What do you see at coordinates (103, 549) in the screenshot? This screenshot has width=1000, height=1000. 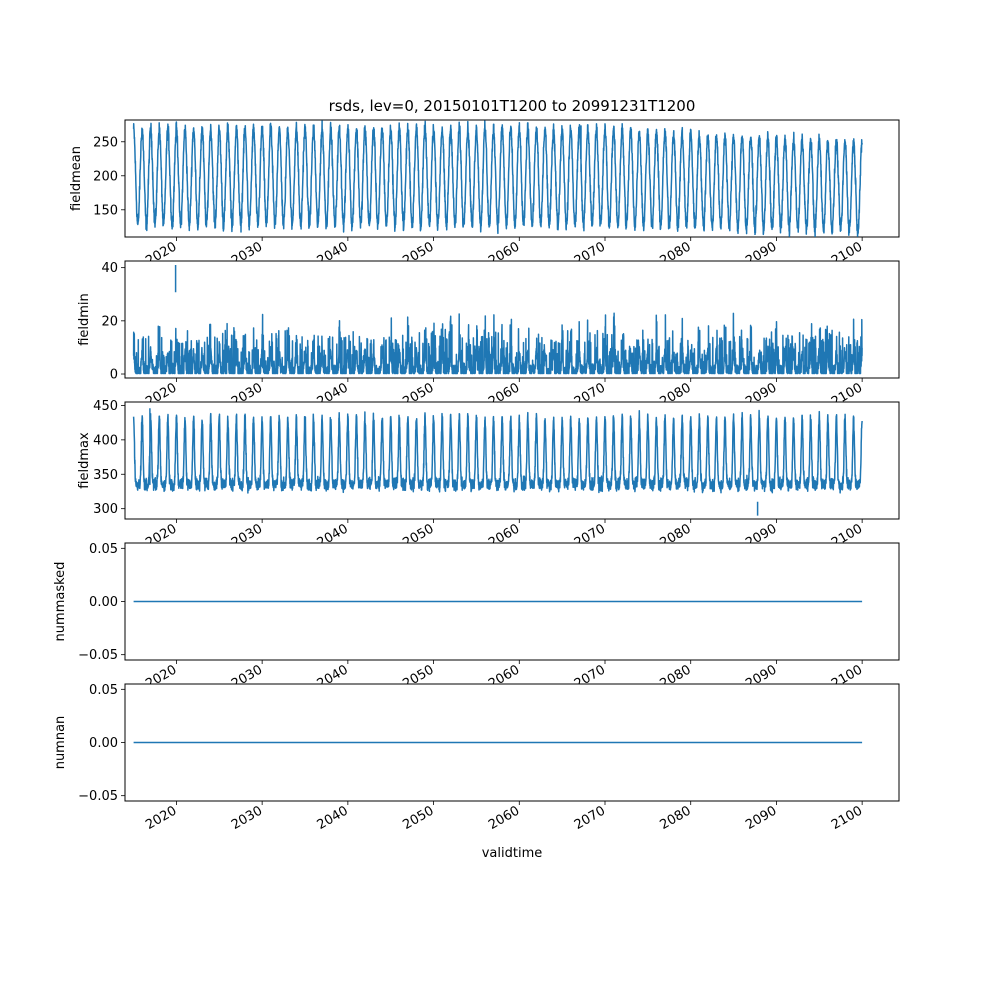 I see `nummasked-y-tick-label: 0.05` at bounding box center [103, 549].